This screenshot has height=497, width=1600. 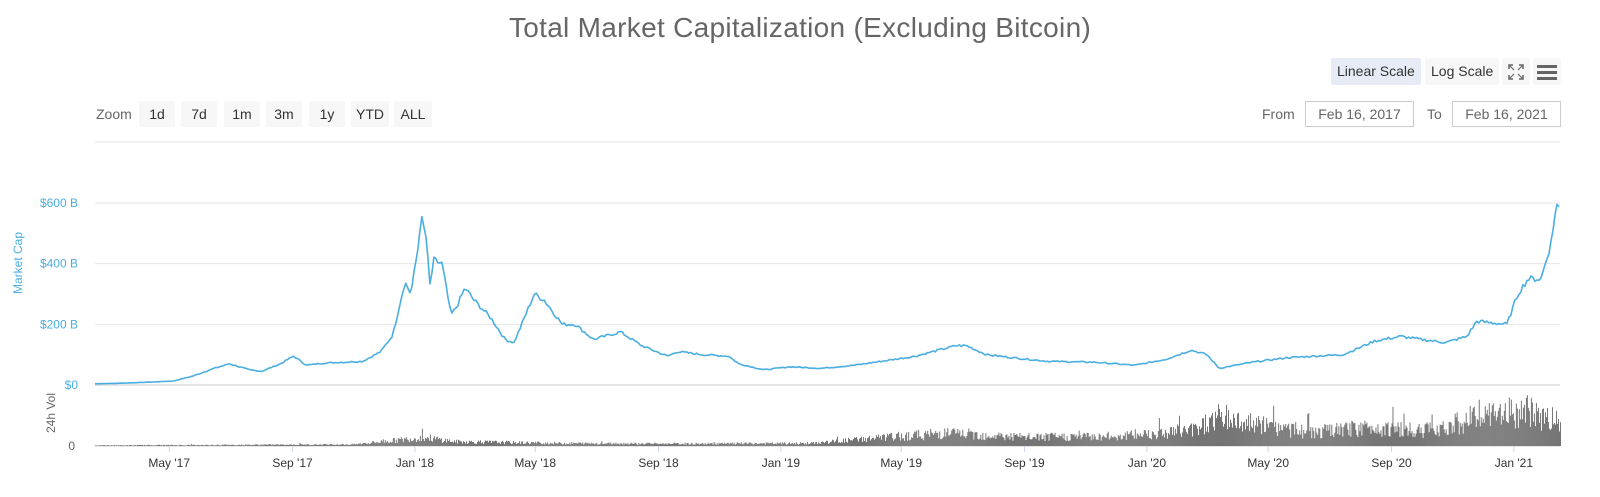 I want to click on linear-scale-button: Linear Scale, so click(x=1376, y=71).